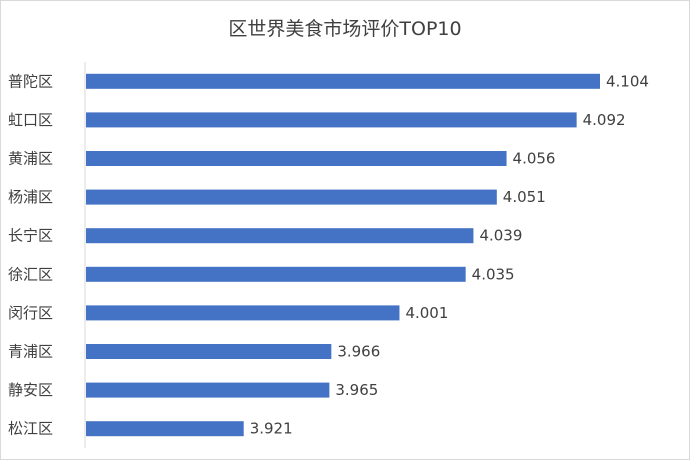 Image resolution: width=690 pixels, height=460 pixels. Describe the element at coordinates (534, 159) in the screenshot. I see `value-label: 4.056` at that location.